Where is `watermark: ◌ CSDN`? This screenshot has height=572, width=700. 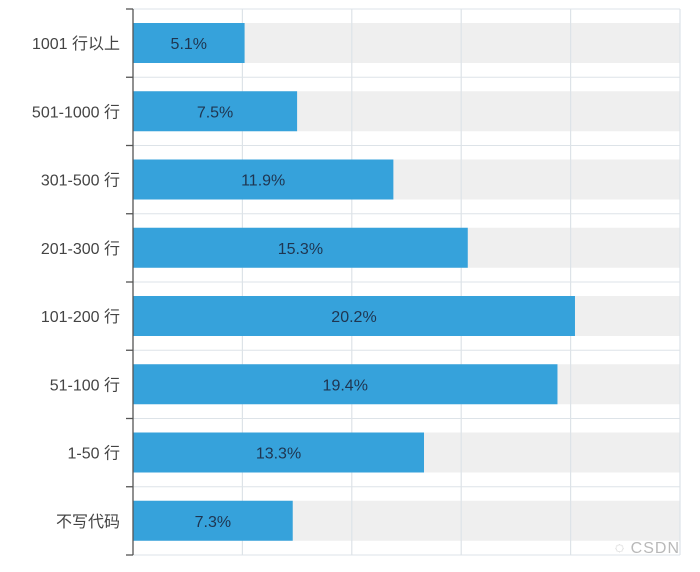
watermark: ◌ CSDN is located at coordinates (647, 549).